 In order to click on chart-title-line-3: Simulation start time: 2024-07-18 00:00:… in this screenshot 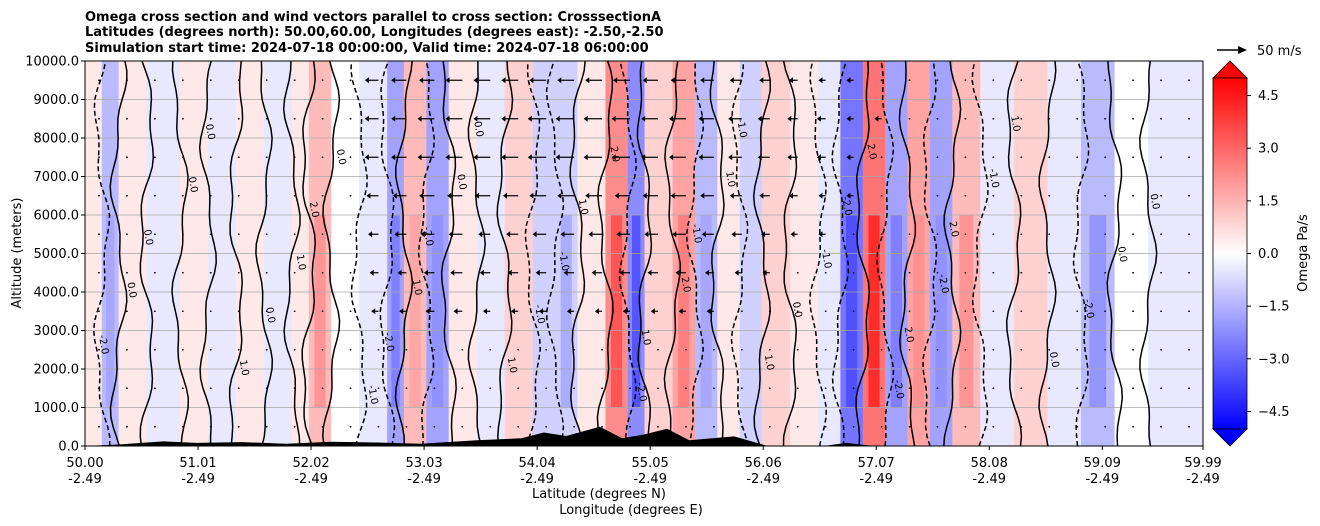, I will do `click(367, 48)`.